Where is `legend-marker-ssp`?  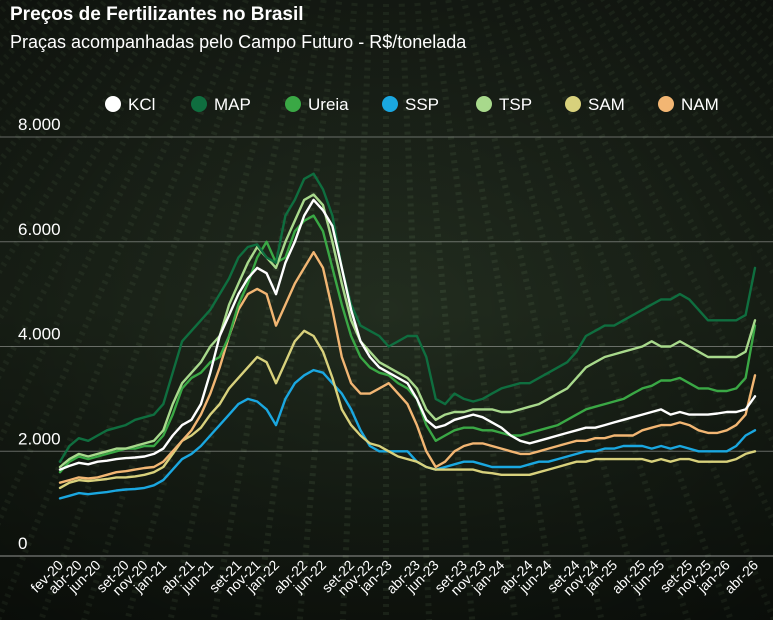 legend-marker-ssp is located at coordinates (390, 104).